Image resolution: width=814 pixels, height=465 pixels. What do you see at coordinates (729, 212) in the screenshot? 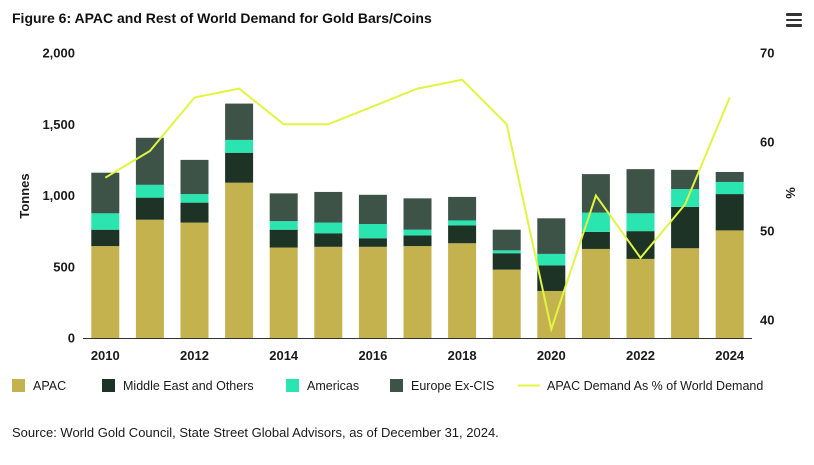
I see `bar-middle_east-2024` at bounding box center [729, 212].